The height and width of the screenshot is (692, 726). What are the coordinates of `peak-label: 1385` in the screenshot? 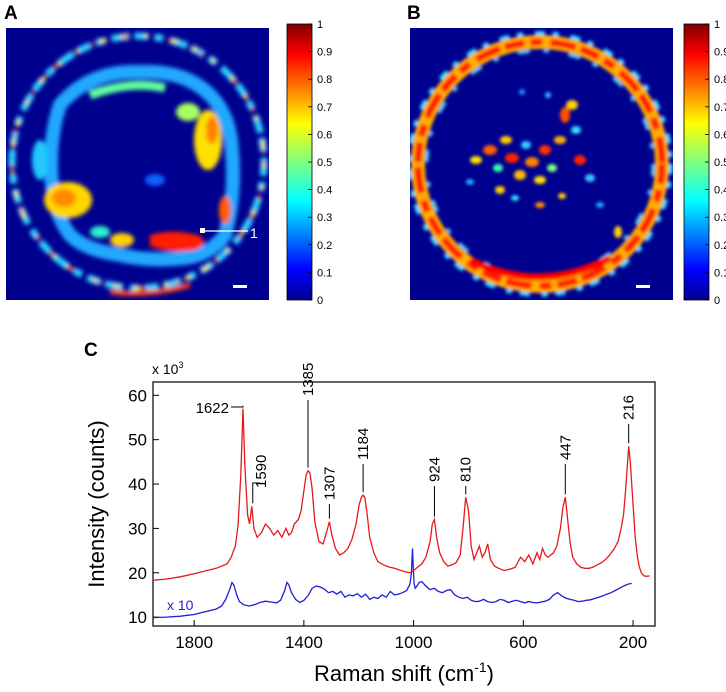 It's located at (308, 379).